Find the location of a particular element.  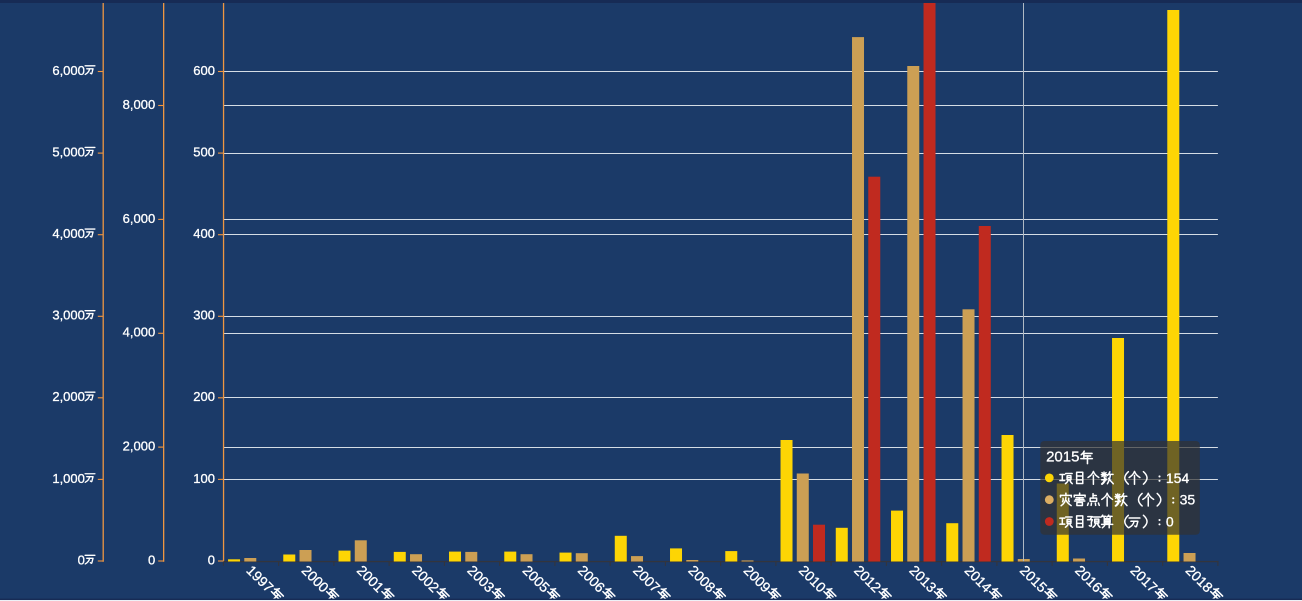

svg-text: 400 is located at coordinates (204, 233).